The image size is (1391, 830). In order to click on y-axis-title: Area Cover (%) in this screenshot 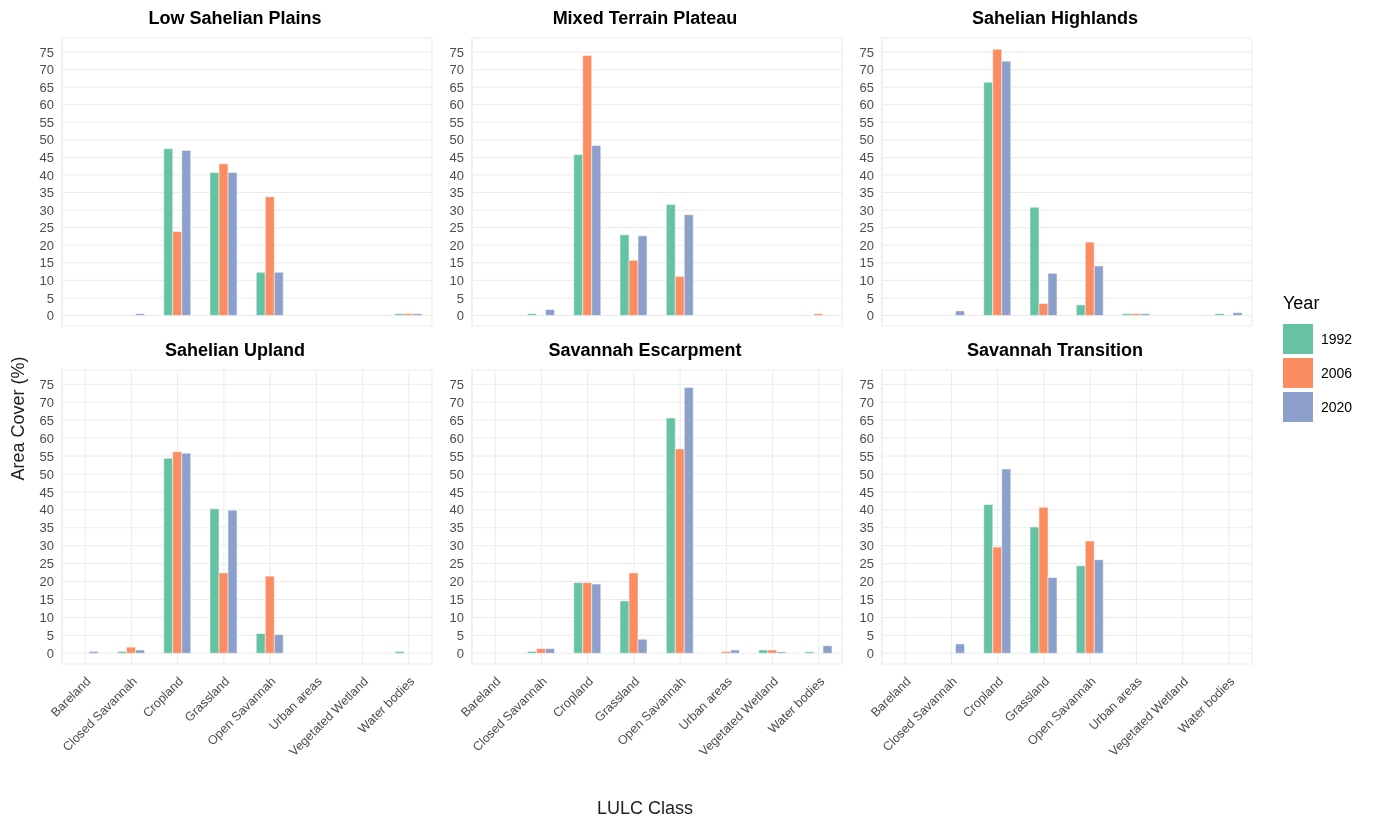, I will do `click(18, 419)`.